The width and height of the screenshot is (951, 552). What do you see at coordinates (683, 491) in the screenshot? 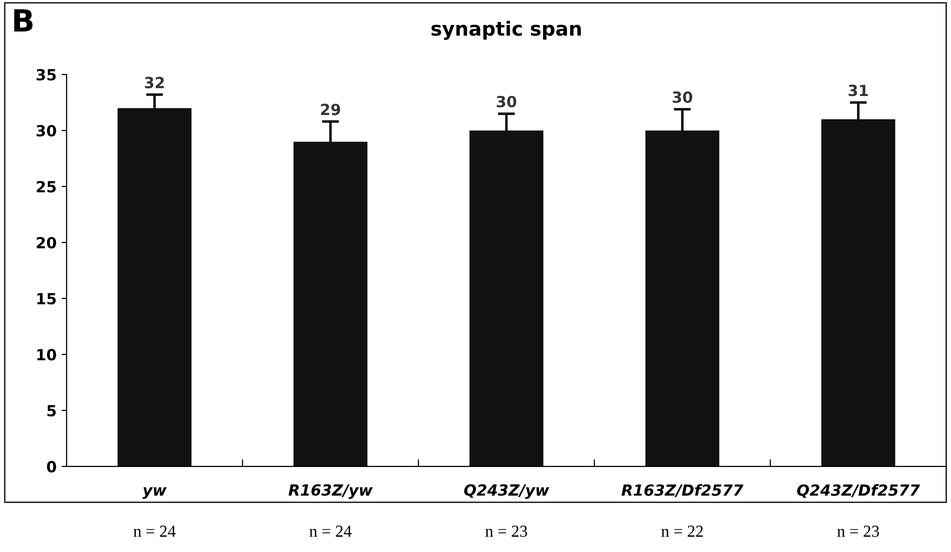
I see `x-tick-label: R163Z/Df2577` at bounding box center [683, 491].